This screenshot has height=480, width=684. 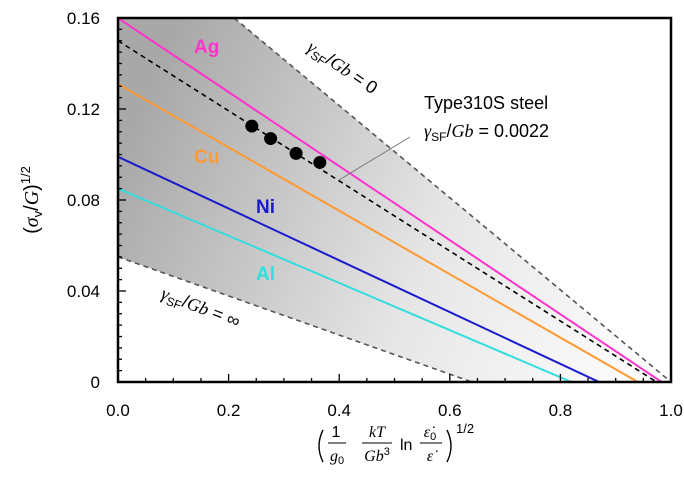 What do you see at coordinates (118, 410) in the screenshot?
I see `x-tick-label: 0.0` at bounding box center [118, 410].